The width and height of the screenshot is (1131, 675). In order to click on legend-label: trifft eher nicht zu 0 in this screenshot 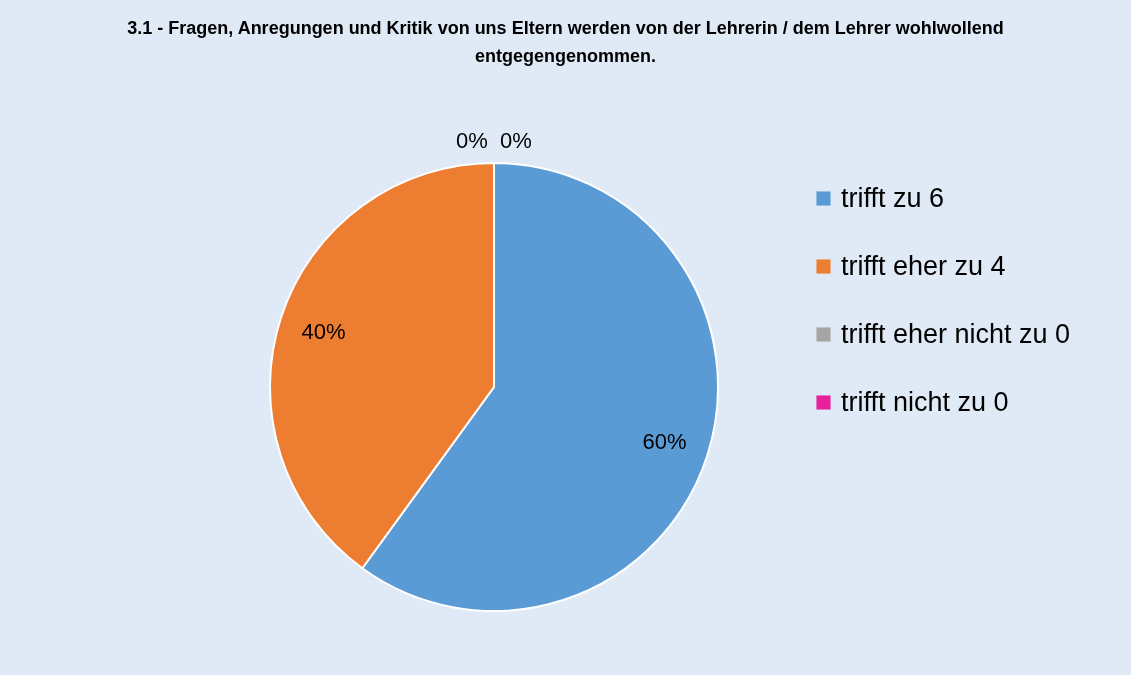, I will do `click(956, 333)`.